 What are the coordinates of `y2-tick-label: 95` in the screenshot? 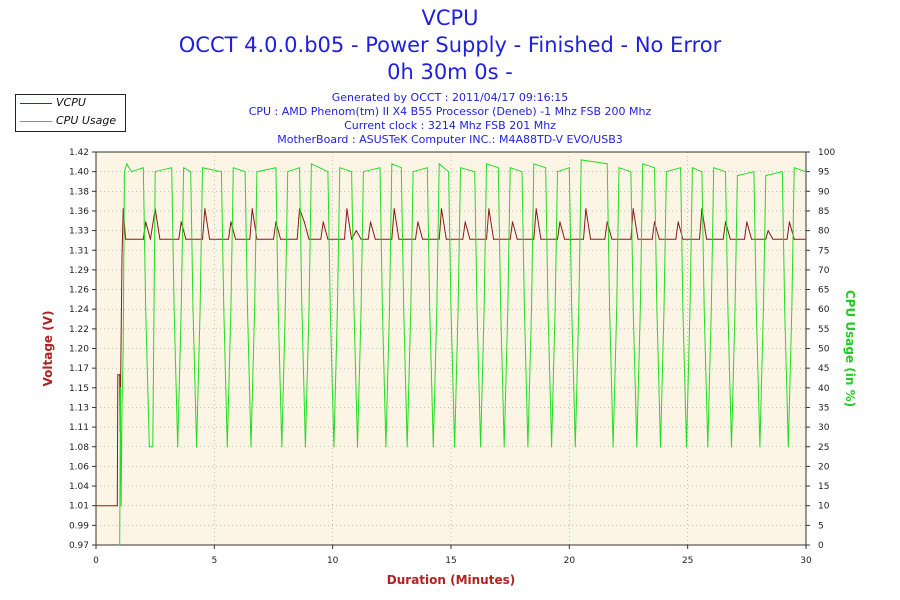 It's located at (823, 173).